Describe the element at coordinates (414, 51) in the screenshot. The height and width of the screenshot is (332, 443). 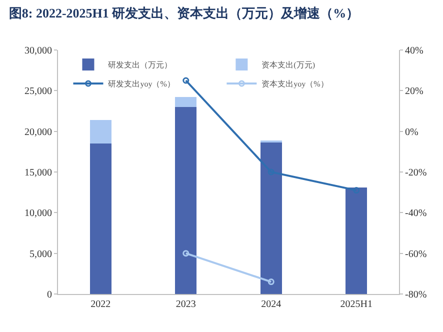
I see `y2-tick-label: 40%` at that location.